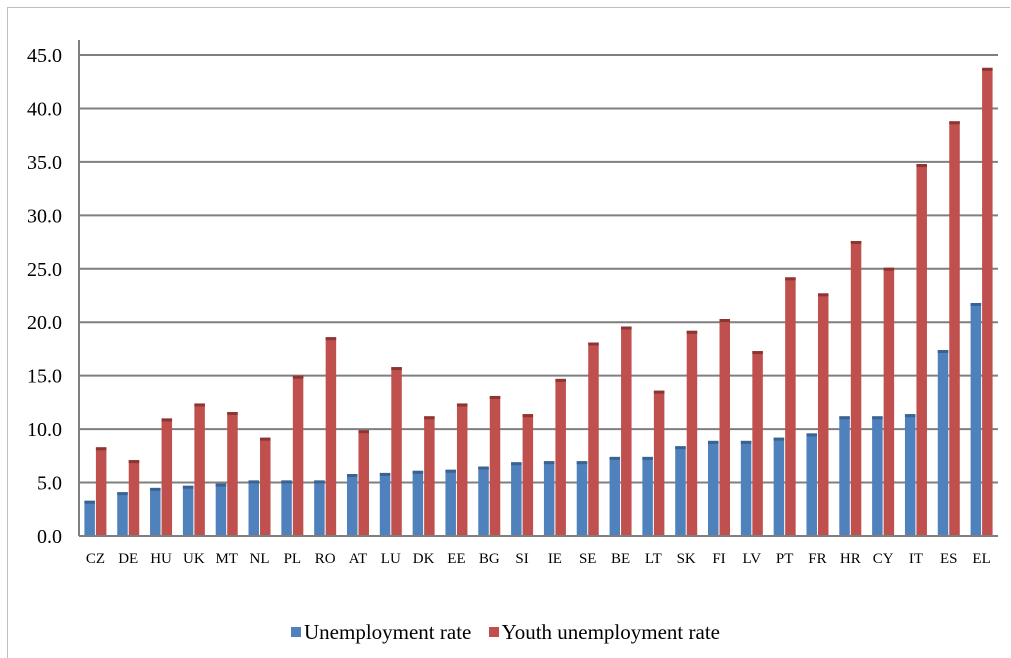  Describe the element at coordinates (44, 270) in the screenshot. I see `y-tick-label: 25.0` at that location.